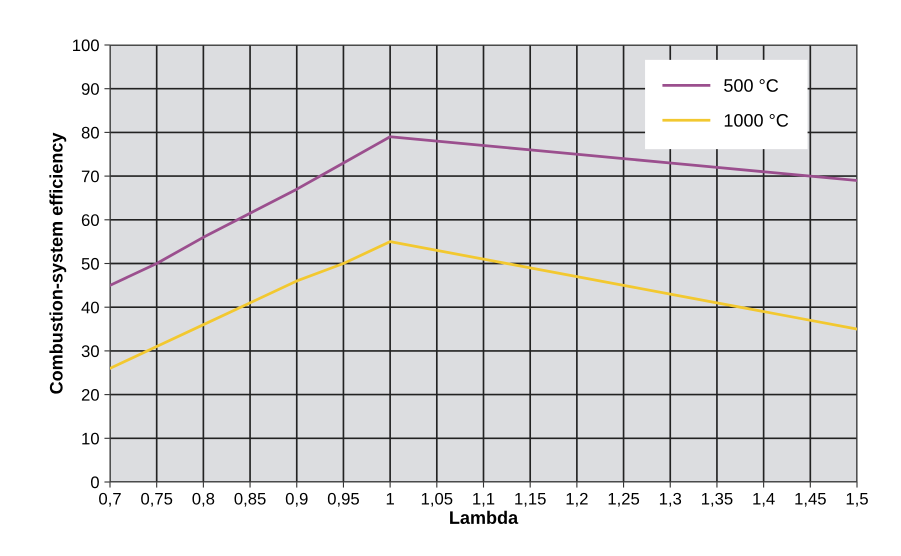  Describe the element at coordinates (90, 176) in the screenshot. I see `y-tick-label: 70` at that location.